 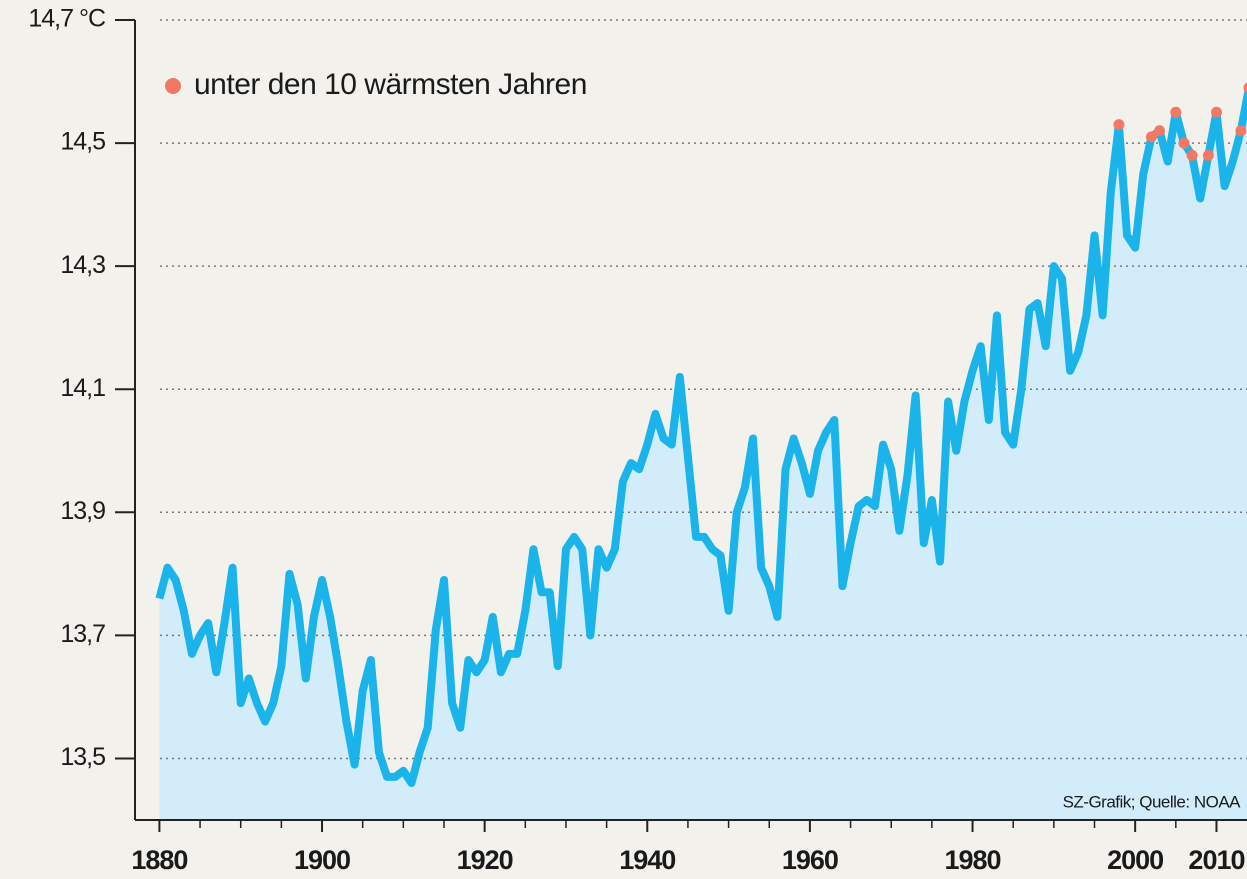 What do you see at coordinates (1135, 860) in the screenshot?
I see `x-tick-label: 2000` at bounding box center [1135, 860].